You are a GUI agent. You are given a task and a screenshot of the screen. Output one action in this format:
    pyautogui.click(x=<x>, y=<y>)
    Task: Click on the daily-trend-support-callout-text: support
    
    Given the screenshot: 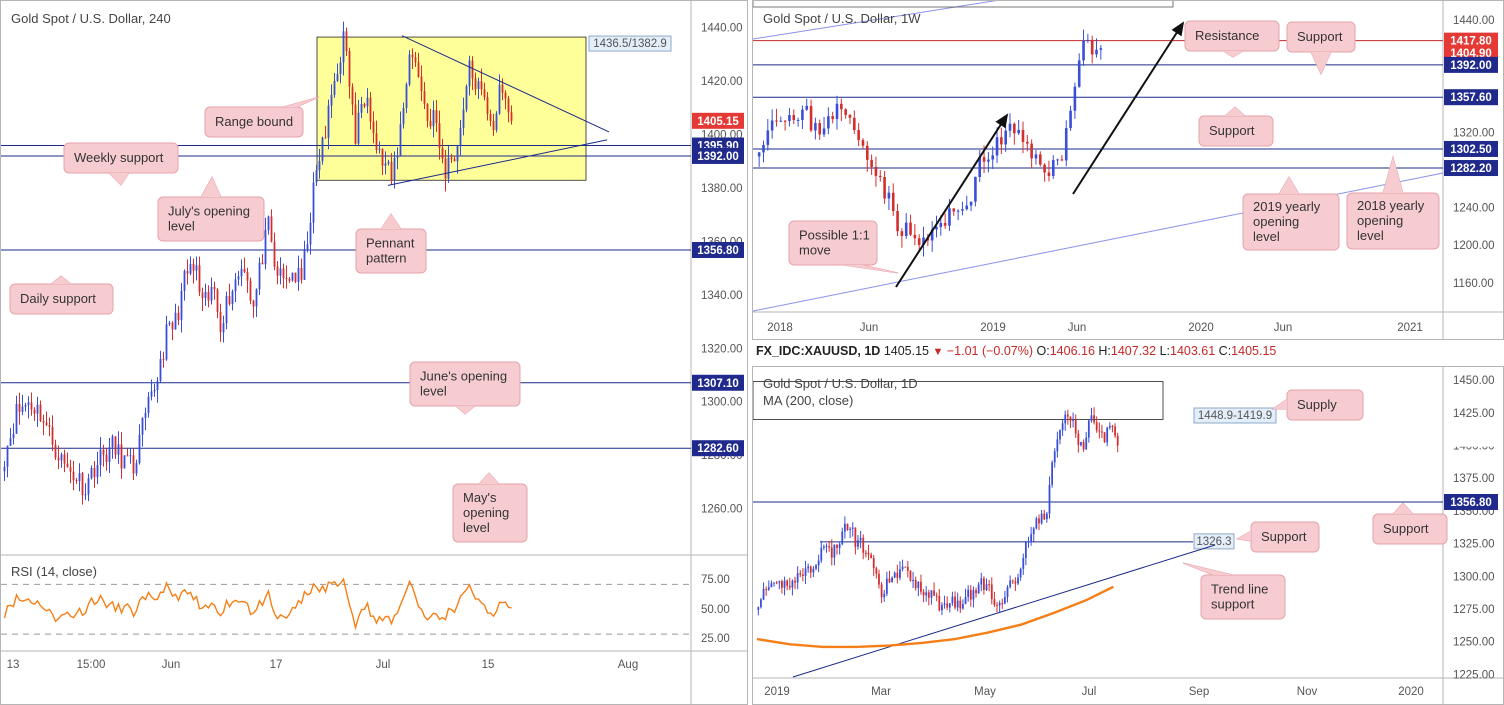 What is the action you would take?
    pyautogui.click(x=1233, y=604)
    